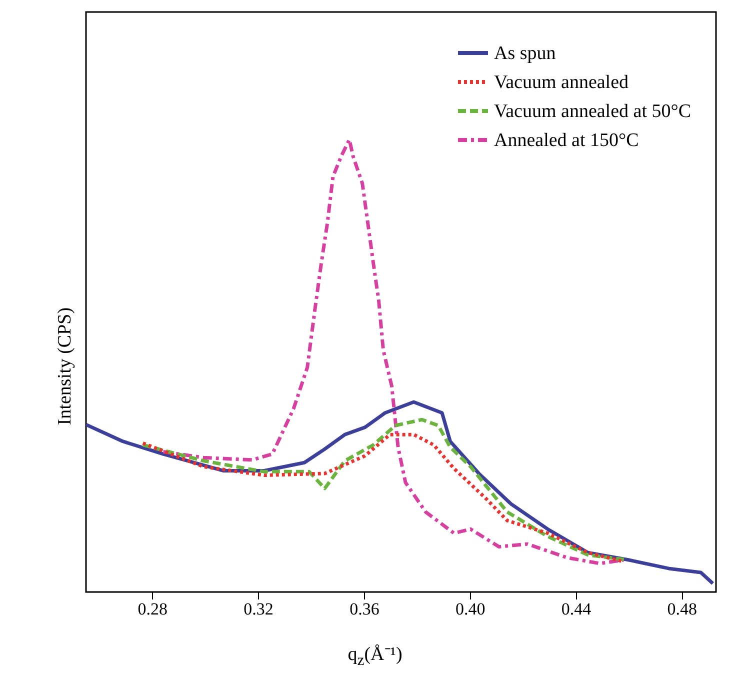 This screenshot has height=700, width=745. What do you see at coordinates (562, 82) in the screenshot?
I see `legend-label: Vacuum annealed` at bounding box center [562, 82].